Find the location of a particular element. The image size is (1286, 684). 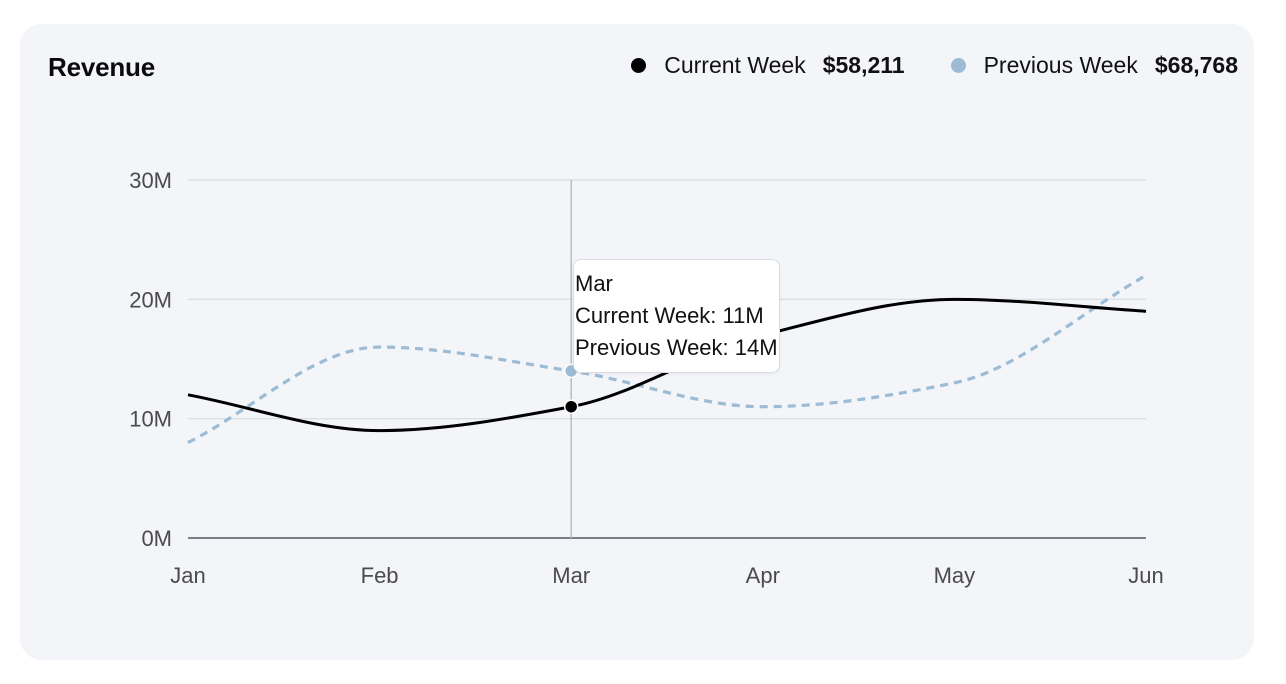

x-tick-label: Jan is located at coordinates (187, 575).